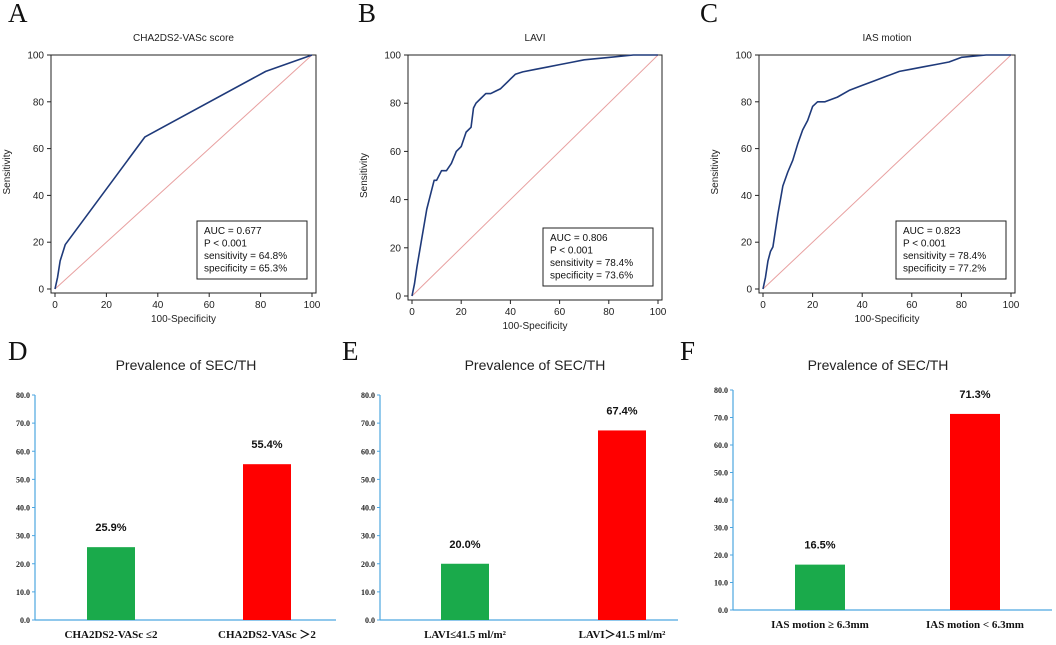 The image size is (1056, 645). I want to click on roc-a-x-tick-label: 0, so click(55, 305).